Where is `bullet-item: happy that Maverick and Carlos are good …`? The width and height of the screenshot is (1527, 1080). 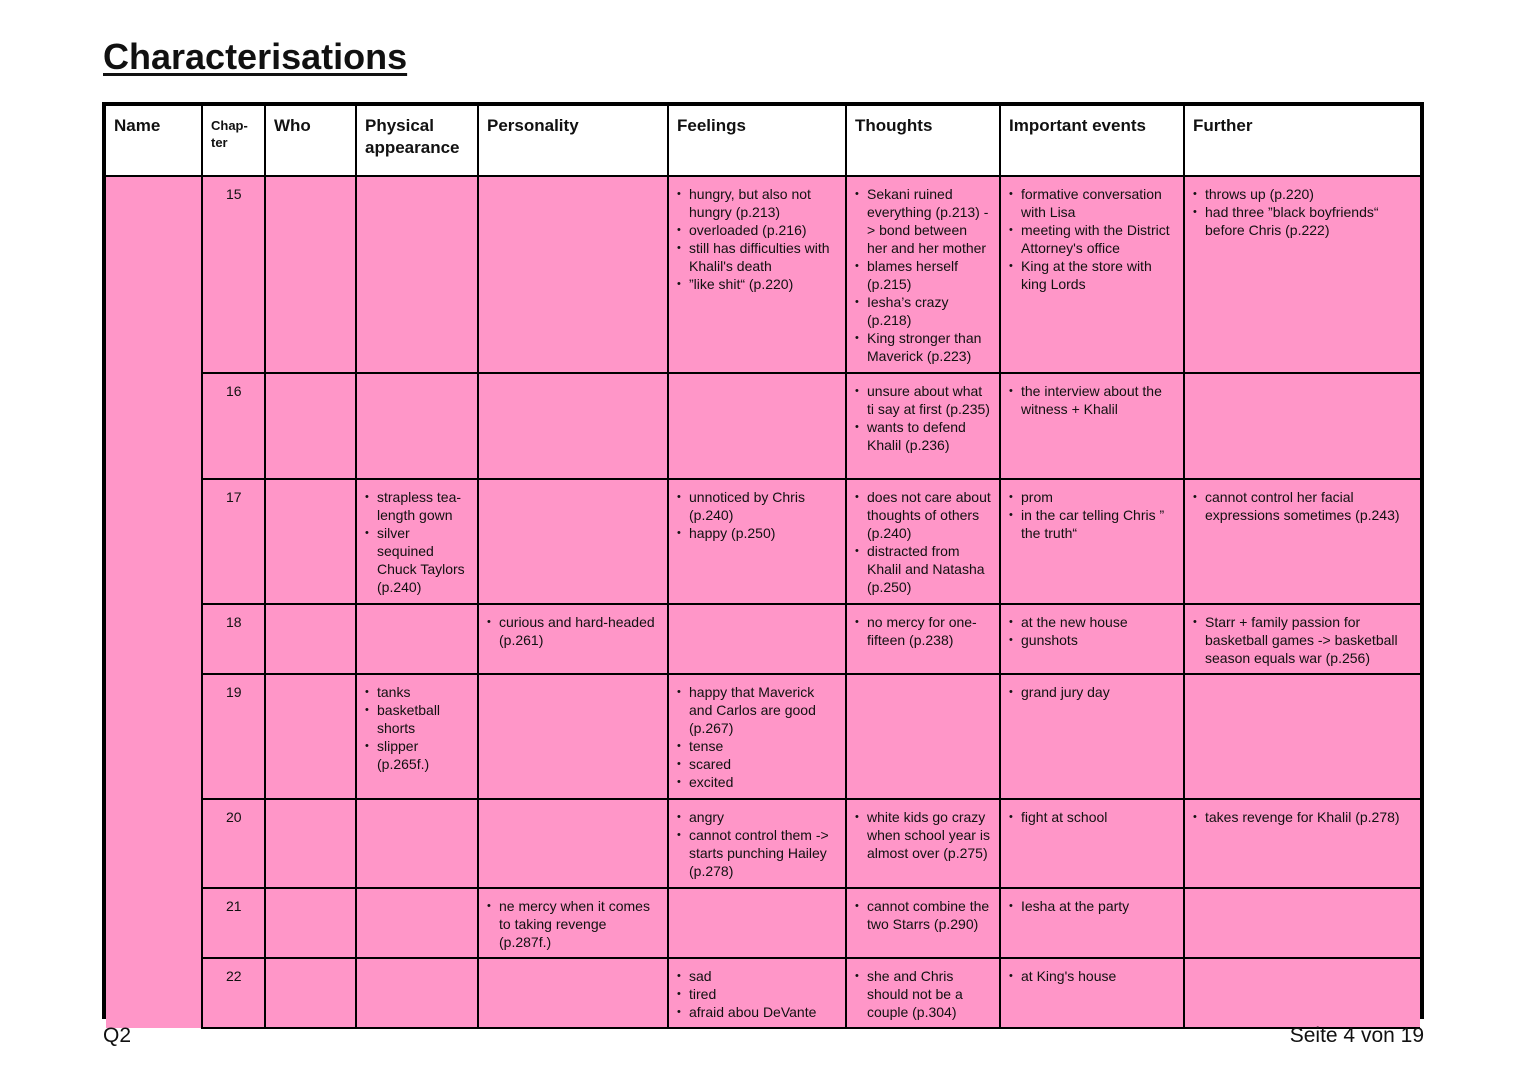
bullet-item: happy that Maverick and Carlos are good … is located at coordinates (757, 710).